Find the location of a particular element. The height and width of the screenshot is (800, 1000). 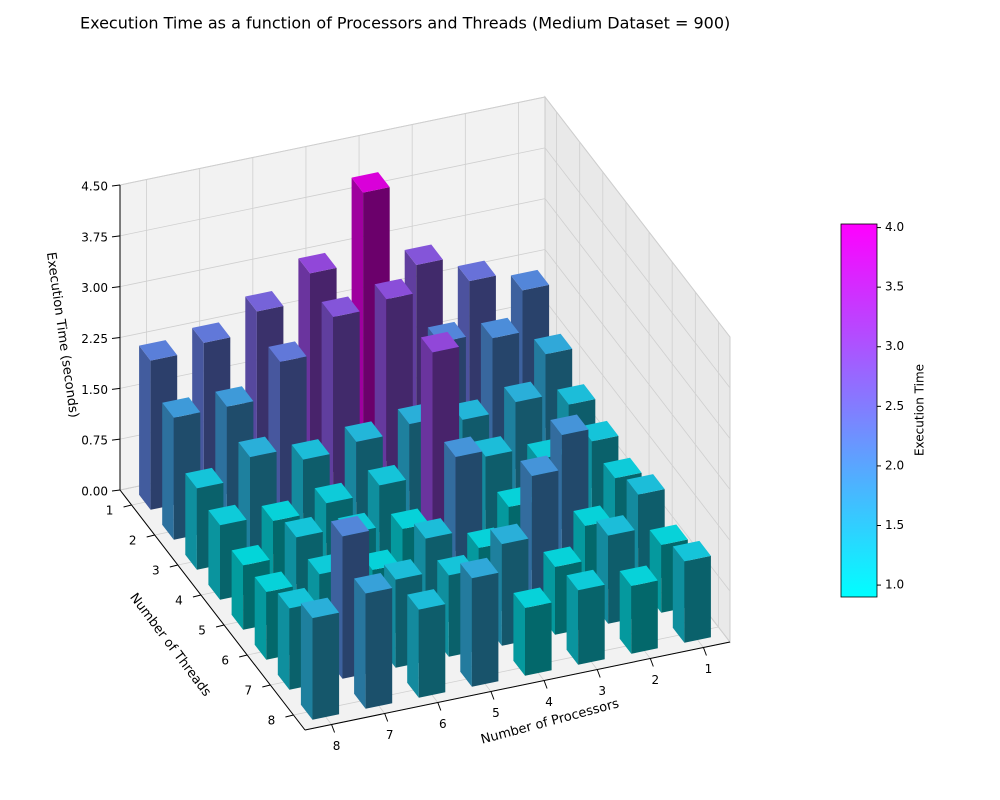

z-tick-label: 1.50 is located at coordinates (94, 390).